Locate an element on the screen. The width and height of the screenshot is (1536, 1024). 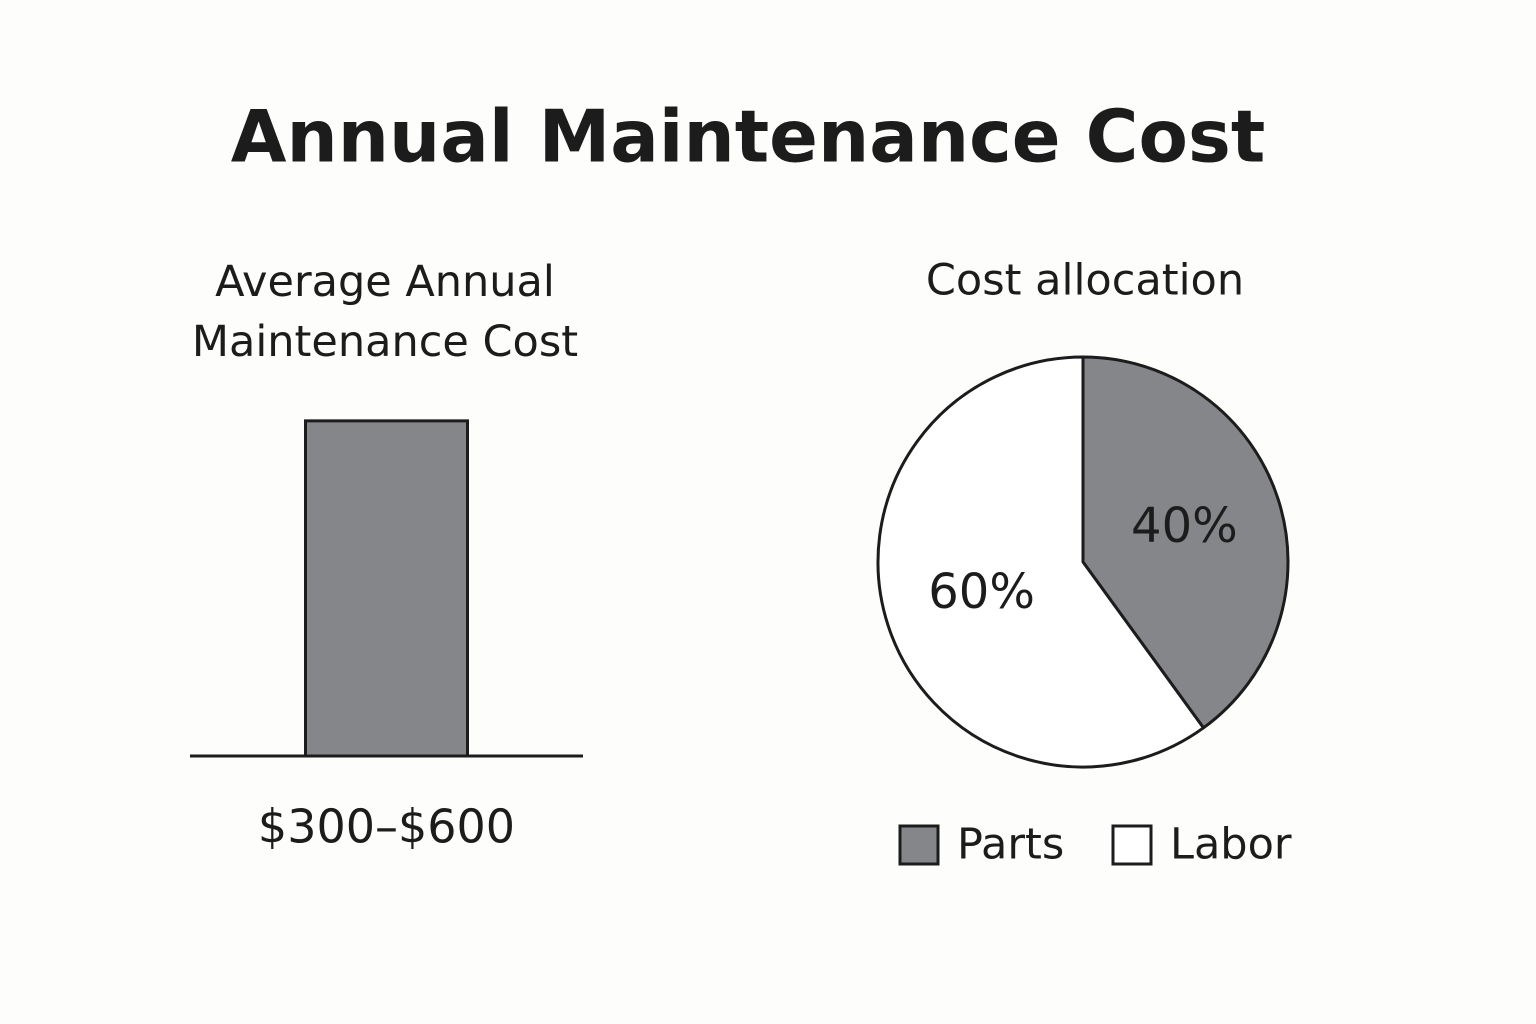
legend-label: Labor is located at coordinates (1231, 845).